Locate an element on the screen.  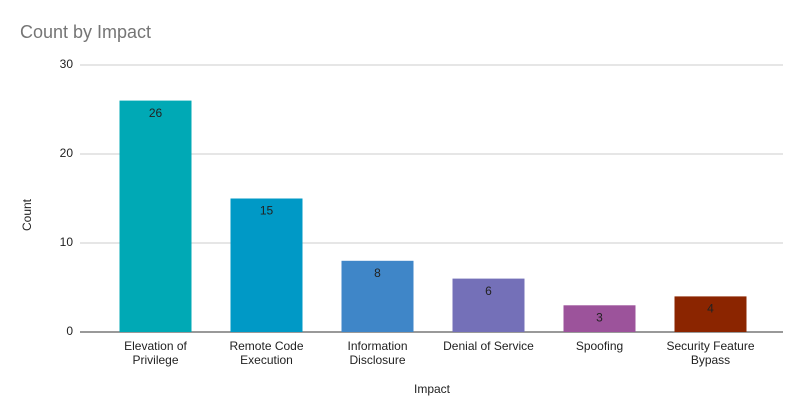
y-tick-label: 30 is located at coordinates (67, 64).